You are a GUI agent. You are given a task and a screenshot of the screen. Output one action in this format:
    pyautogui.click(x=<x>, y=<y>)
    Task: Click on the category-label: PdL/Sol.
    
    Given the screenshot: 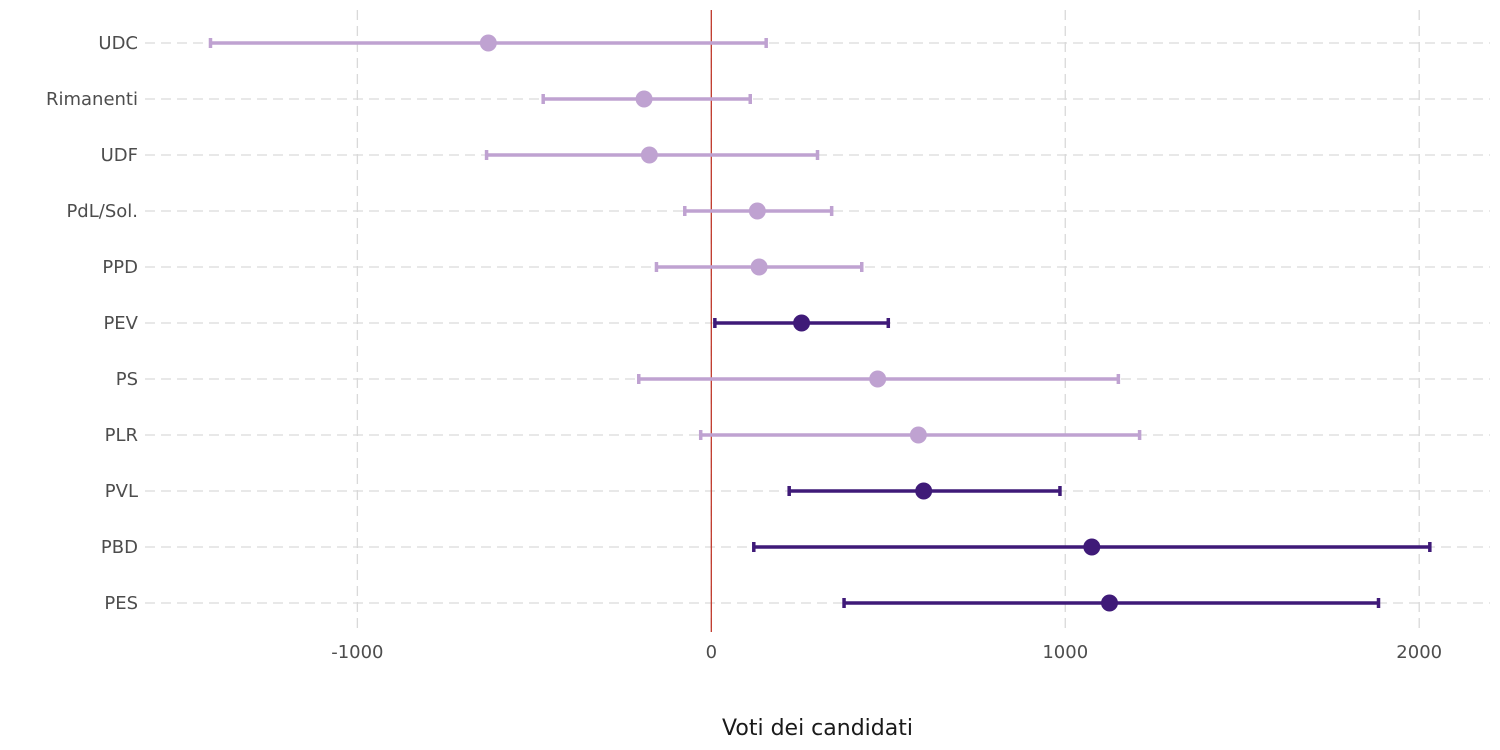 What is the action you would take?
    pyautogui.click(x=102, y=211)
    